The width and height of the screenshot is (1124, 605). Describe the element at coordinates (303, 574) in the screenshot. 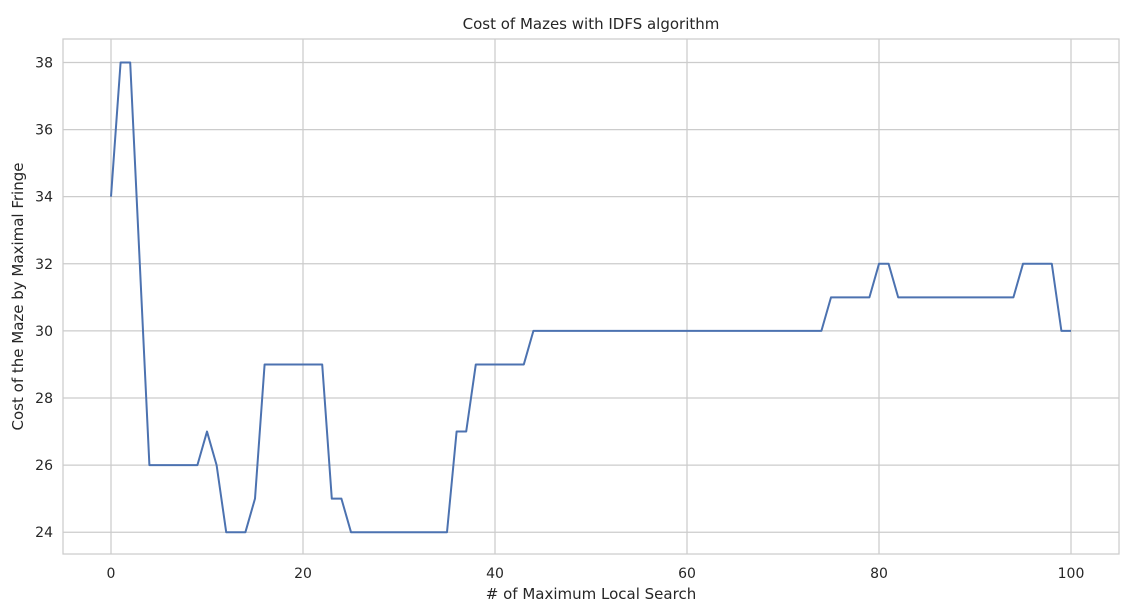

I see `x-tick-label: 20` at that location.